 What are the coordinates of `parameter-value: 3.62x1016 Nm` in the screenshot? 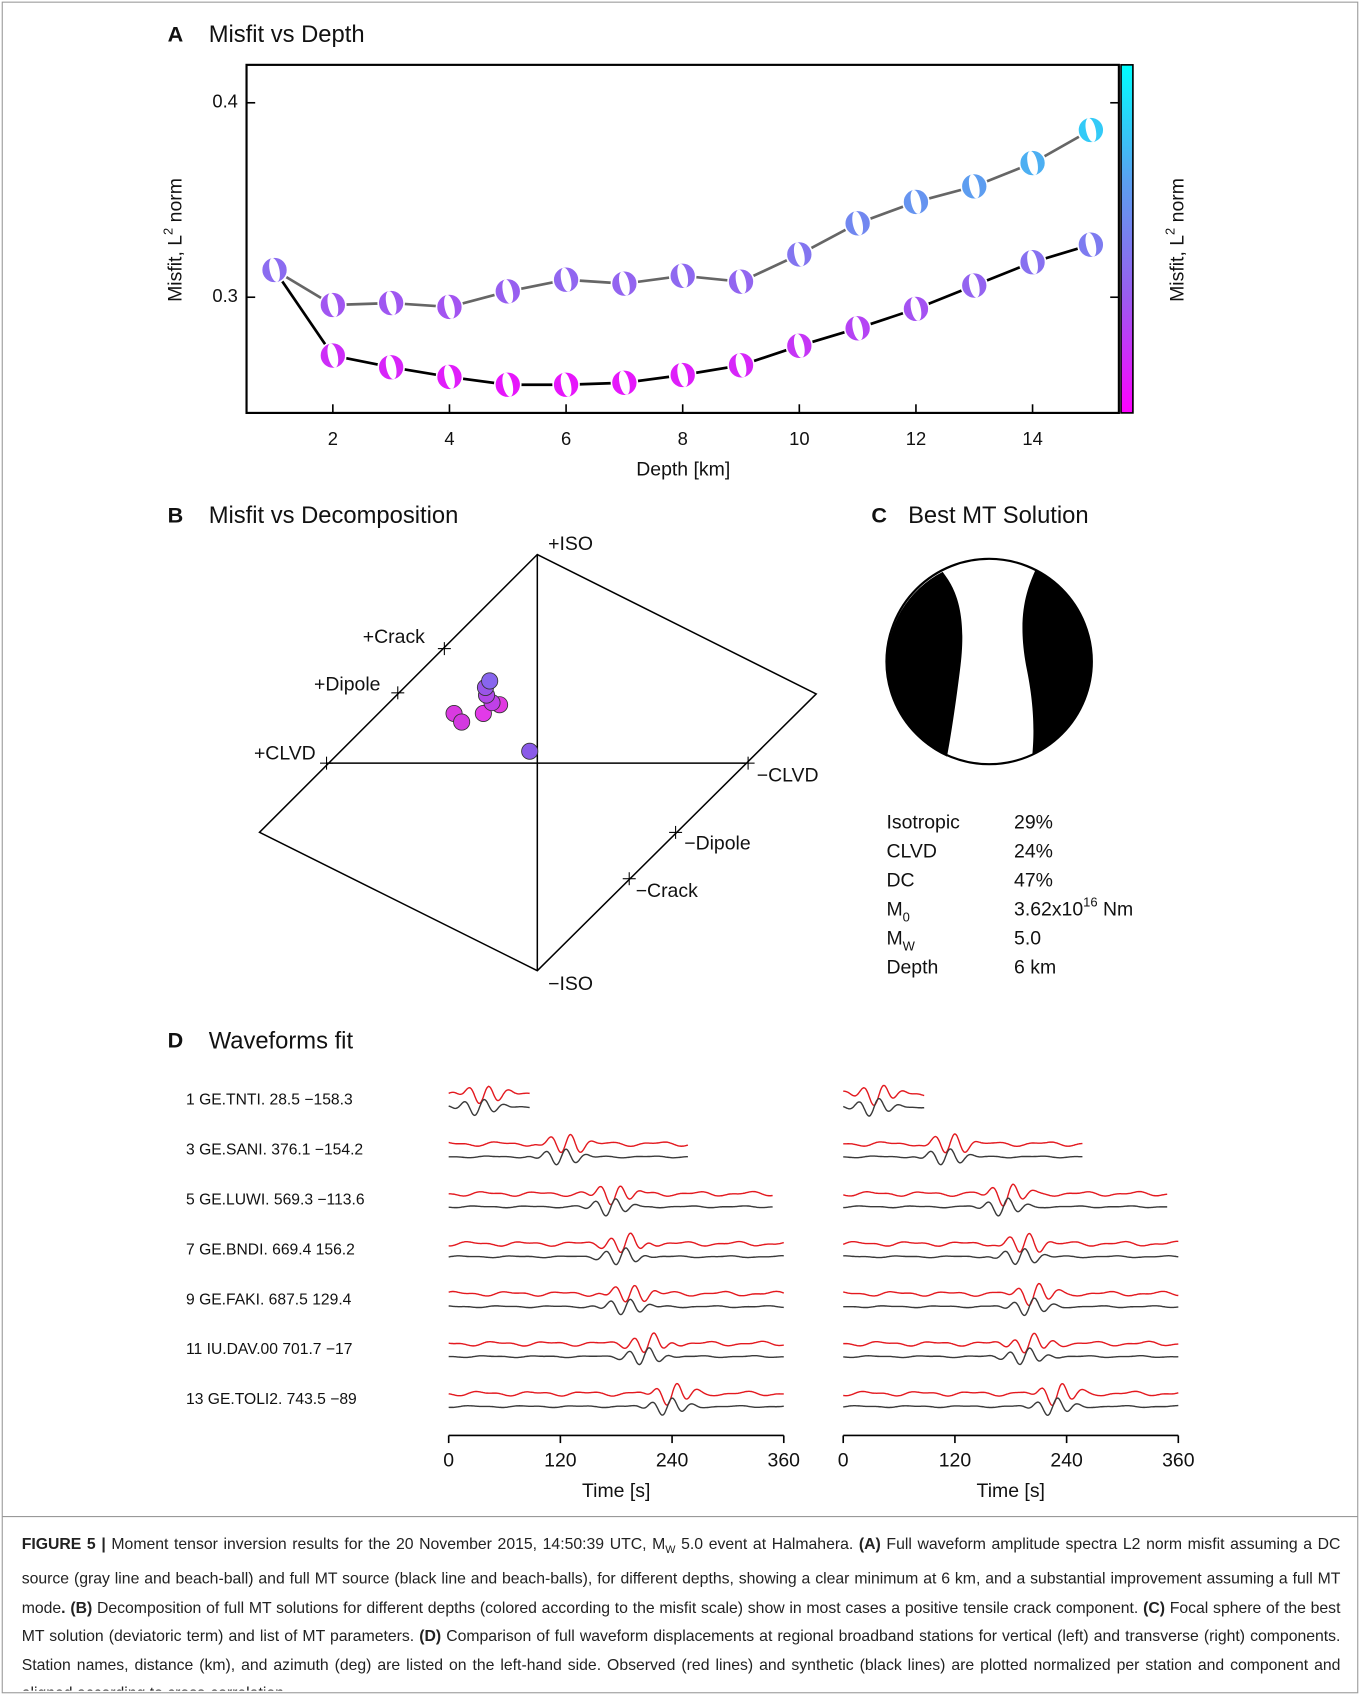 It's located at (1073, 908).